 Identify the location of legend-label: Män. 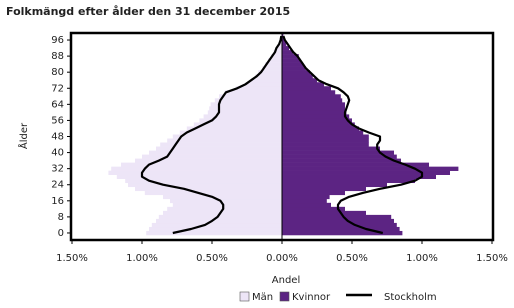
(262, 297).